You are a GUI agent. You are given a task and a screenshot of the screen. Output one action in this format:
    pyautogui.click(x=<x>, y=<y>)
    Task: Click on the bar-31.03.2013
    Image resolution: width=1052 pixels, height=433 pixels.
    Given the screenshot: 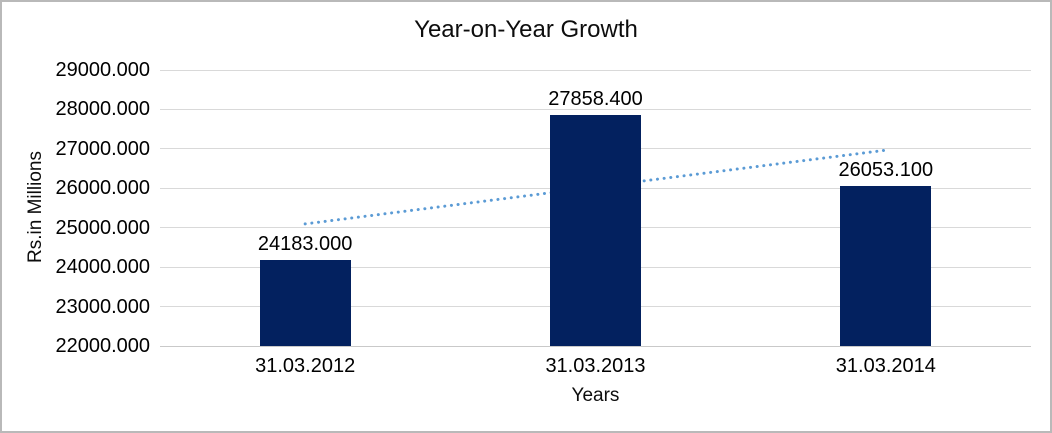 What is the action you would take?
    pyautogui.click(x=595, y=230)
    